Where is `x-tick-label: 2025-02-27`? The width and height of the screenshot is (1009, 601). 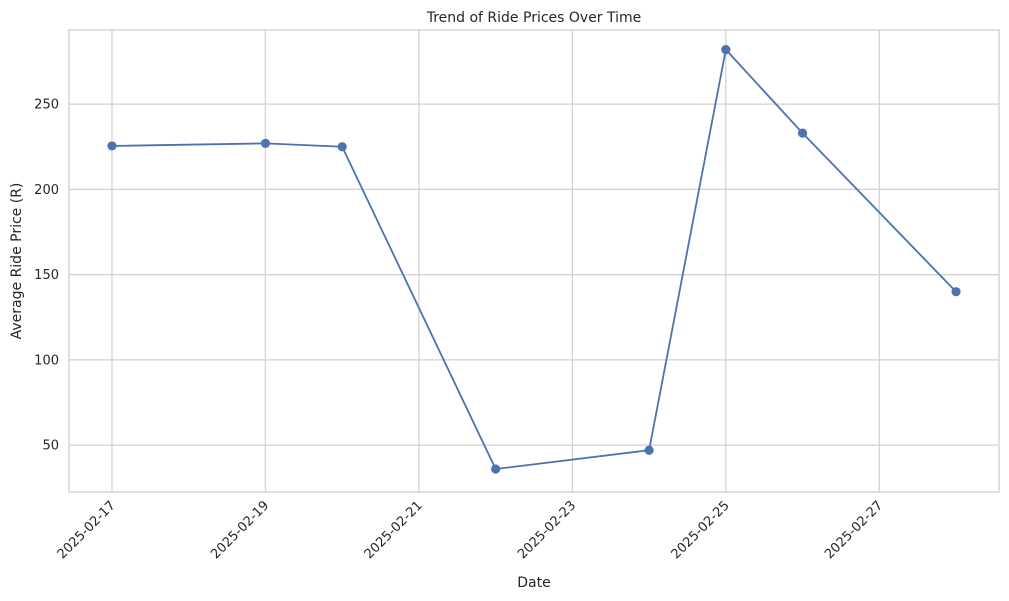 x-tick-label: 2025-02-27 is located at coordinates (854, 530).